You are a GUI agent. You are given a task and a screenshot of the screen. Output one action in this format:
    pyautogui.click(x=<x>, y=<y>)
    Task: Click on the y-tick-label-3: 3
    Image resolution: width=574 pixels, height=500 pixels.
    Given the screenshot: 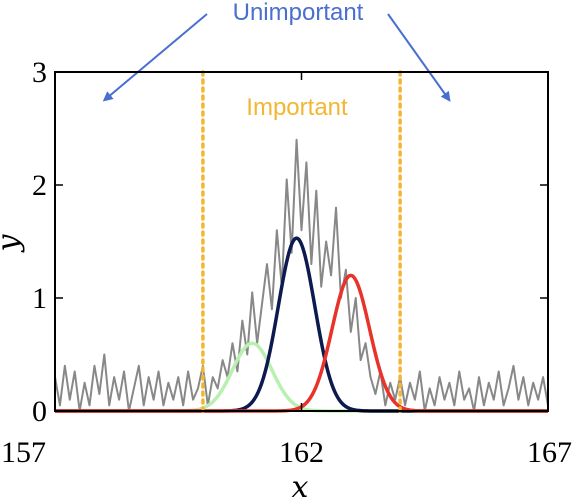 What is the action you would take?
    pyautogui.click(x=39, y=72)
    